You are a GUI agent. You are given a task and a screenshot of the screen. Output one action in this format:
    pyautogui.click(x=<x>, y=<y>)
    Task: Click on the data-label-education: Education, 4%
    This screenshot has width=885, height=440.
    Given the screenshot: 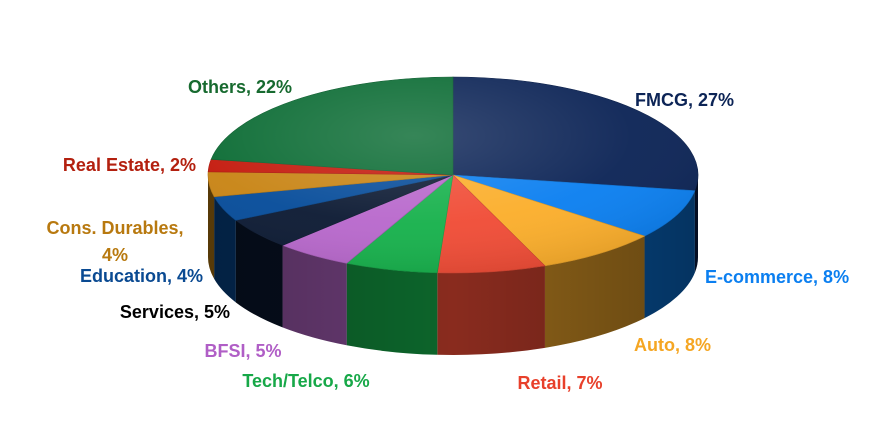 What is the action you would take?
    pyautogui.click(x=141, y=276)
    